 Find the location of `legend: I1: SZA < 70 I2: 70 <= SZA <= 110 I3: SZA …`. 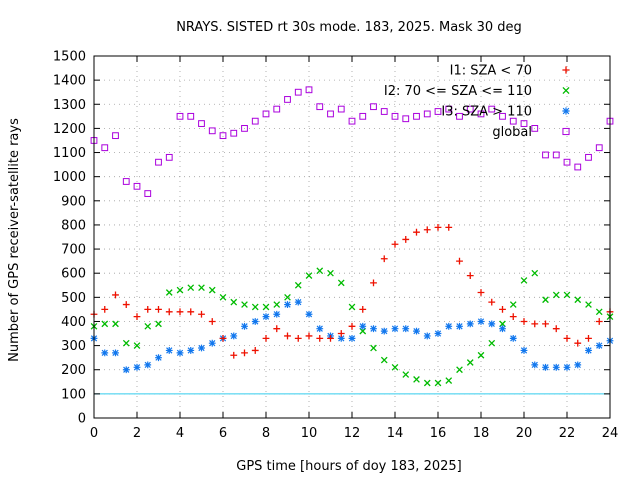

legend: I1: SZA < 70 I2: 70 <= SZA <= 110 I3: SZA … is located at coordinates (477, 102).